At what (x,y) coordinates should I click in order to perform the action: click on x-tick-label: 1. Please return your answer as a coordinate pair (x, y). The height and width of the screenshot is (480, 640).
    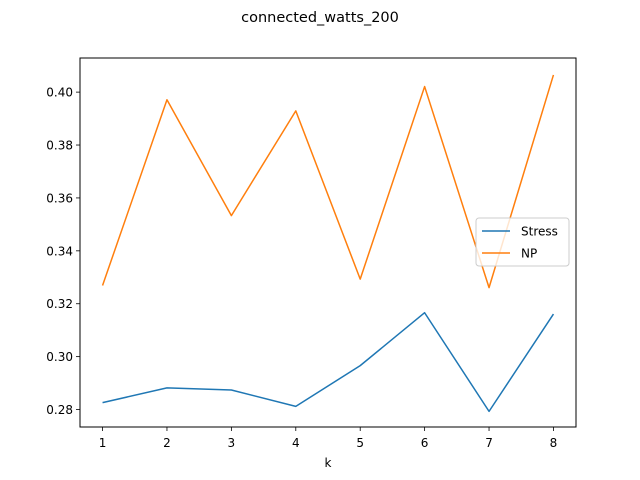
    Looking at the image, I should click on (103, 443).